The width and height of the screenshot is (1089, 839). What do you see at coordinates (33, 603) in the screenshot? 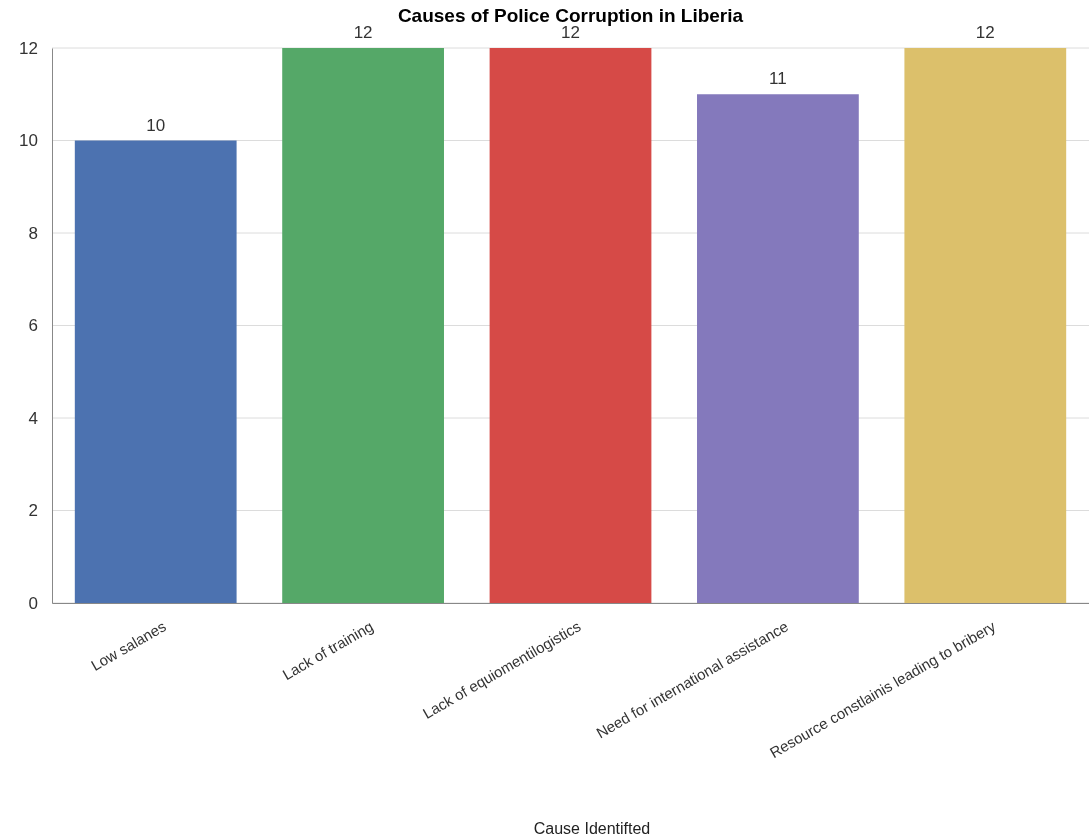
I see `y-tick-label: 0` at bounding box center [33, 603].